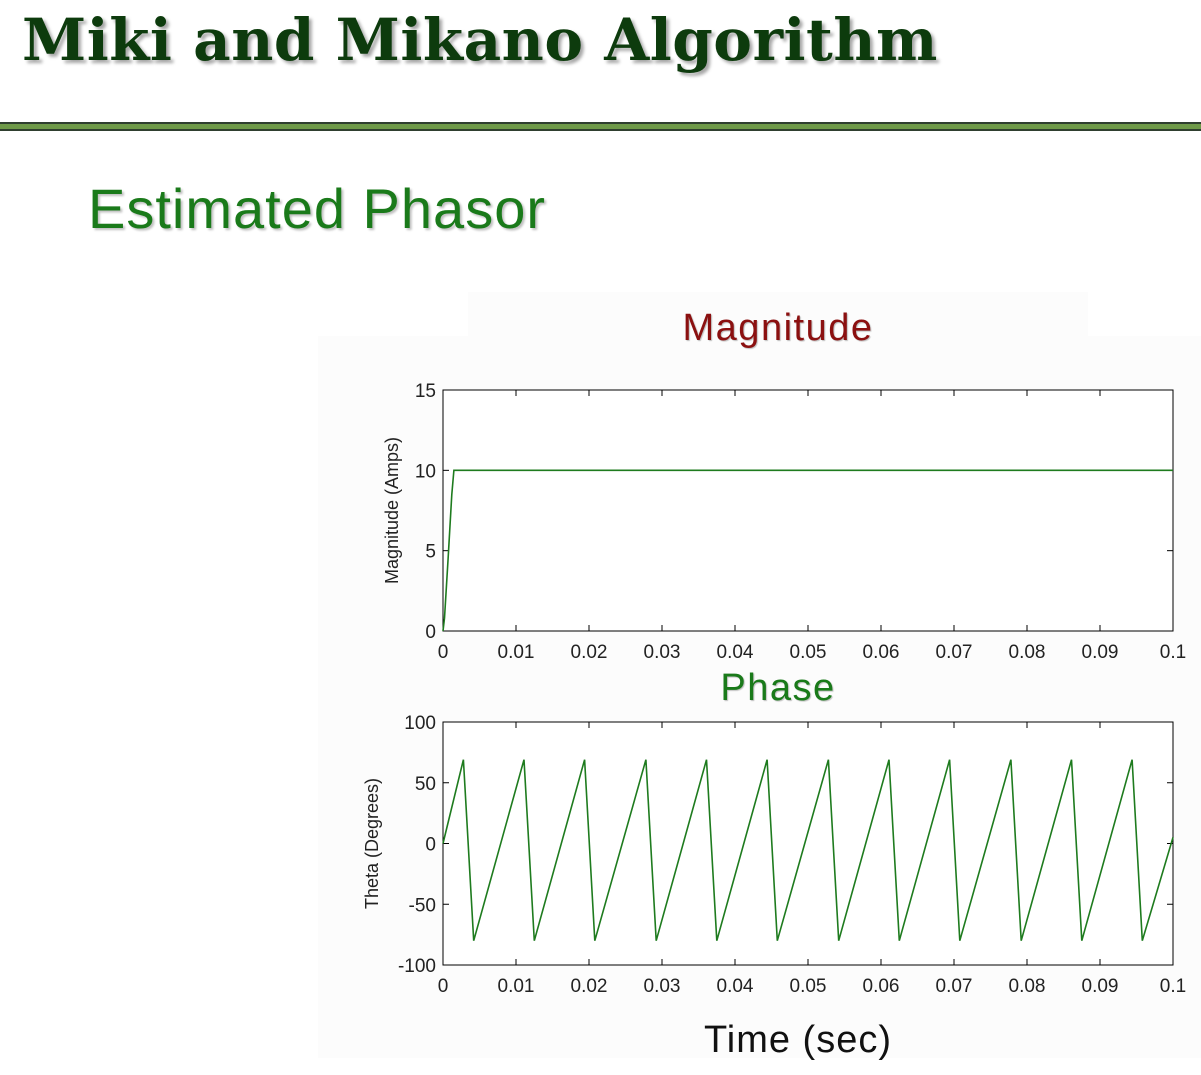 This screenshot has width=1201, height=1075. Describe the element at coordinates (777, 688) in the screenshot. I see `chart-title-phase: Phase` at that location.